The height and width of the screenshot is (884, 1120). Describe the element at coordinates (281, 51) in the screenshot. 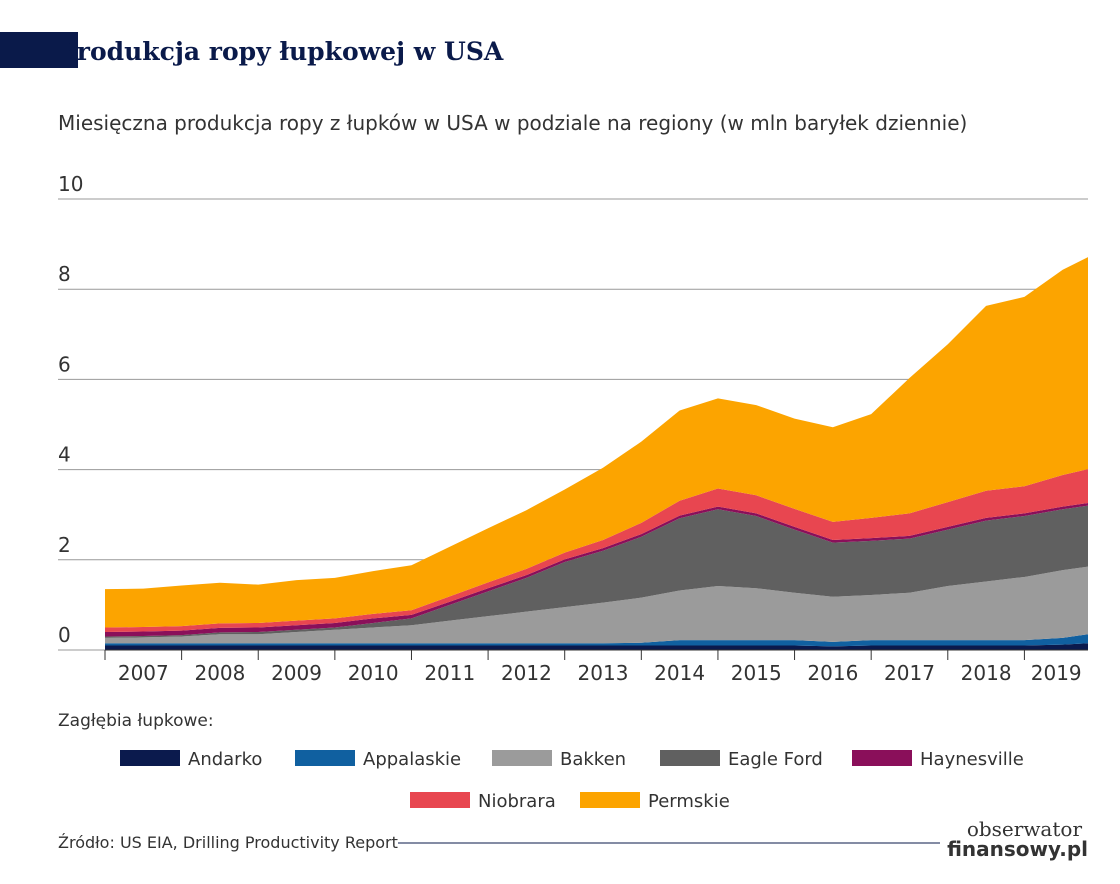

I see `chart-title: Produkcja ropy łupkowej w USA` at that location.